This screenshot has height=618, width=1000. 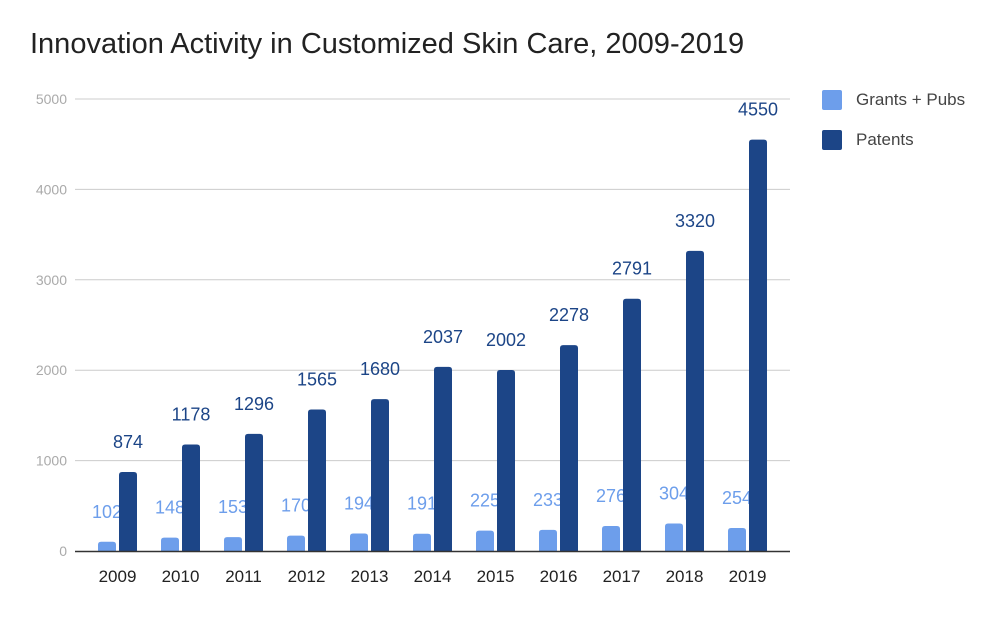 I want to click on data-label: 2002, so click(x=506, y=340).